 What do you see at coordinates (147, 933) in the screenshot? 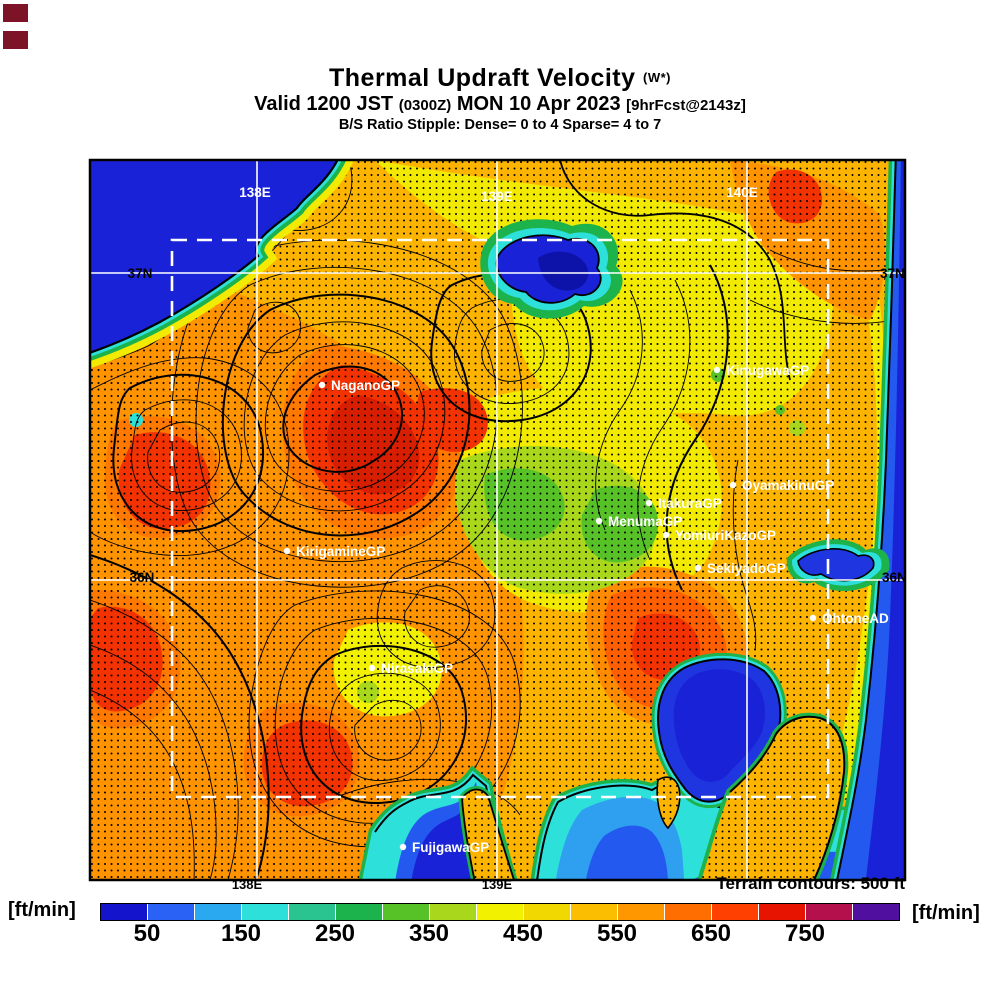
I see `colorbar-tick: 50` at bounding box center [147, 933].